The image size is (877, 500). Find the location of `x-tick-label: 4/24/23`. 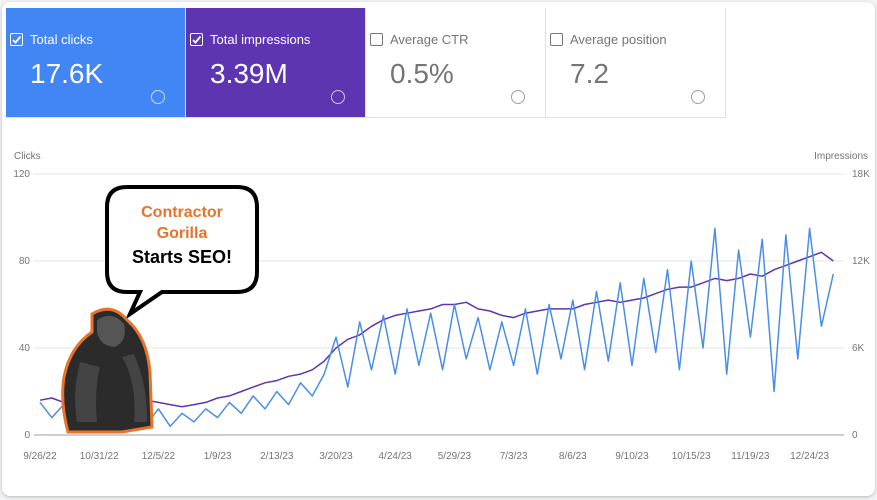

x-tick-label: 4/24/23 is located at coordinates (396, 456).